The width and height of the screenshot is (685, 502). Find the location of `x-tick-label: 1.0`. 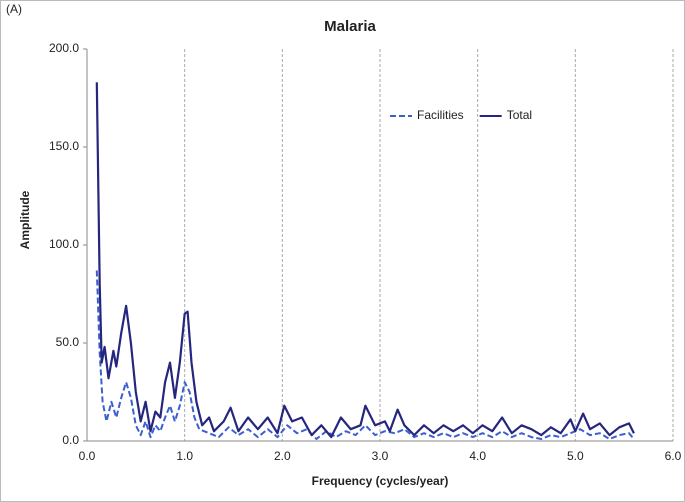

x-tick-label: 1.0 is located at coordinates (184, 456).